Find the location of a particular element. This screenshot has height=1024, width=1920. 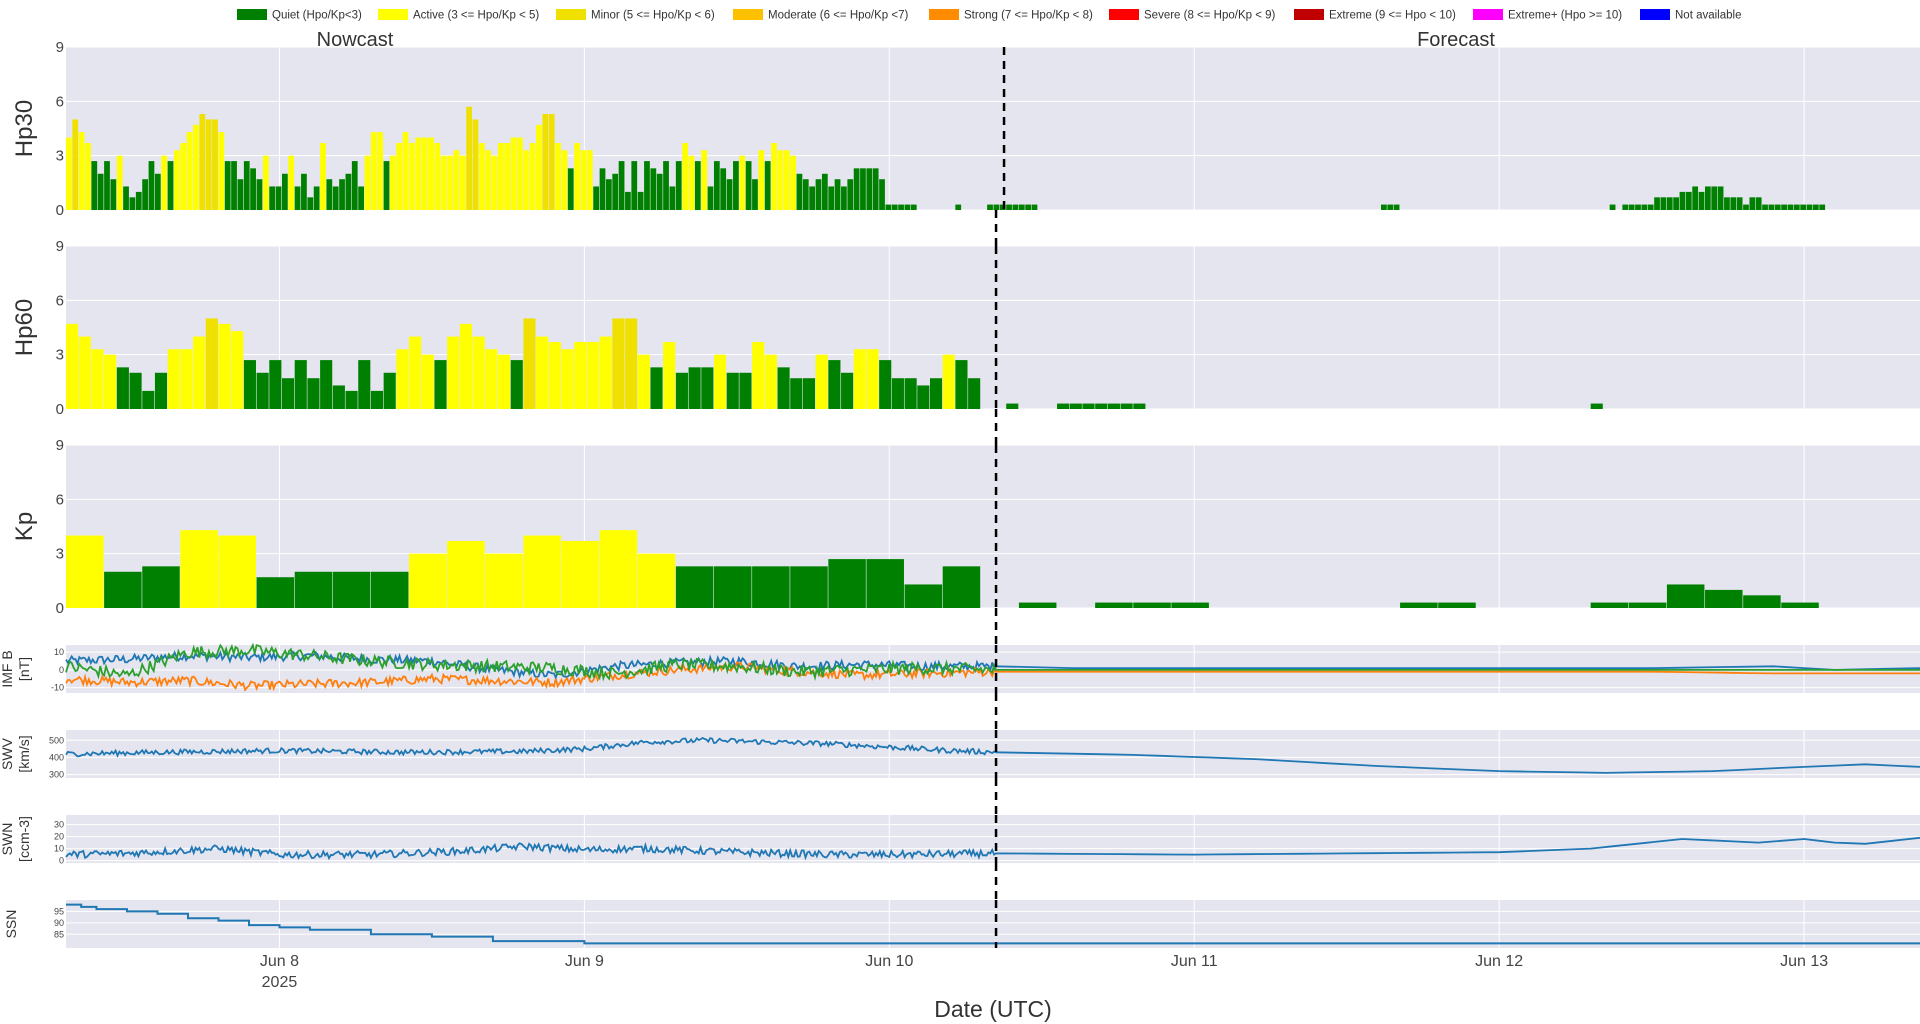

y-tick-label: 3 is located at coordinates (60, 355).